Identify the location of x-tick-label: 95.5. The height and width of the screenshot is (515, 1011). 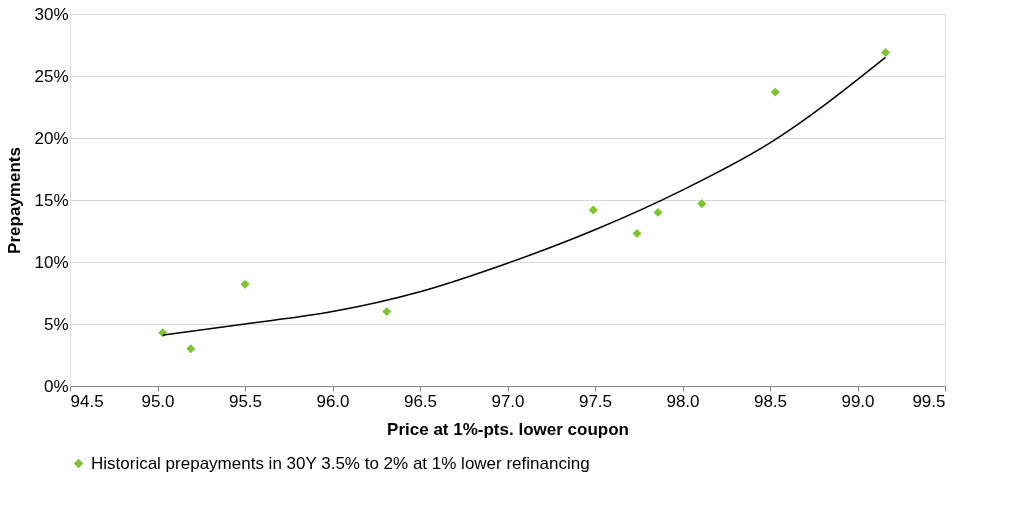
(245, 401).